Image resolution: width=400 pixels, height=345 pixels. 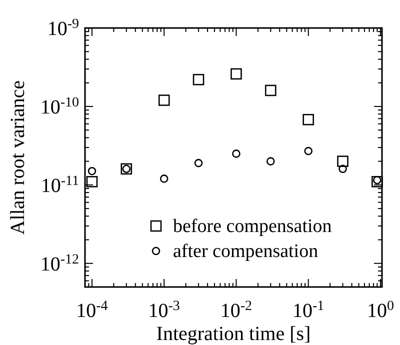 What do you see at coordinates (380, 310) in the screenshot?
I see `x-tick-label: 10$^{0}$` at bounding box center [380, 310].